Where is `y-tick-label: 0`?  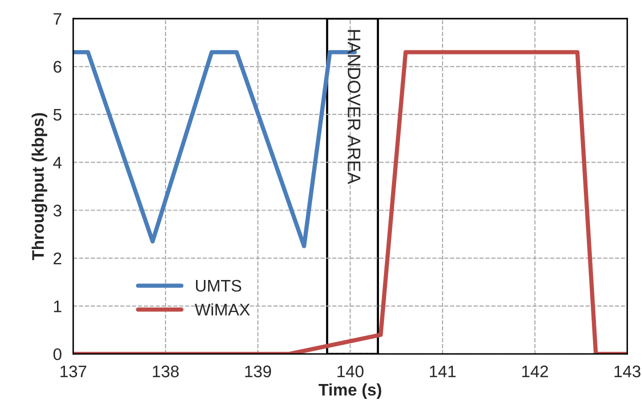 y-tick-label: 0 is located at coordinates (57, 354).